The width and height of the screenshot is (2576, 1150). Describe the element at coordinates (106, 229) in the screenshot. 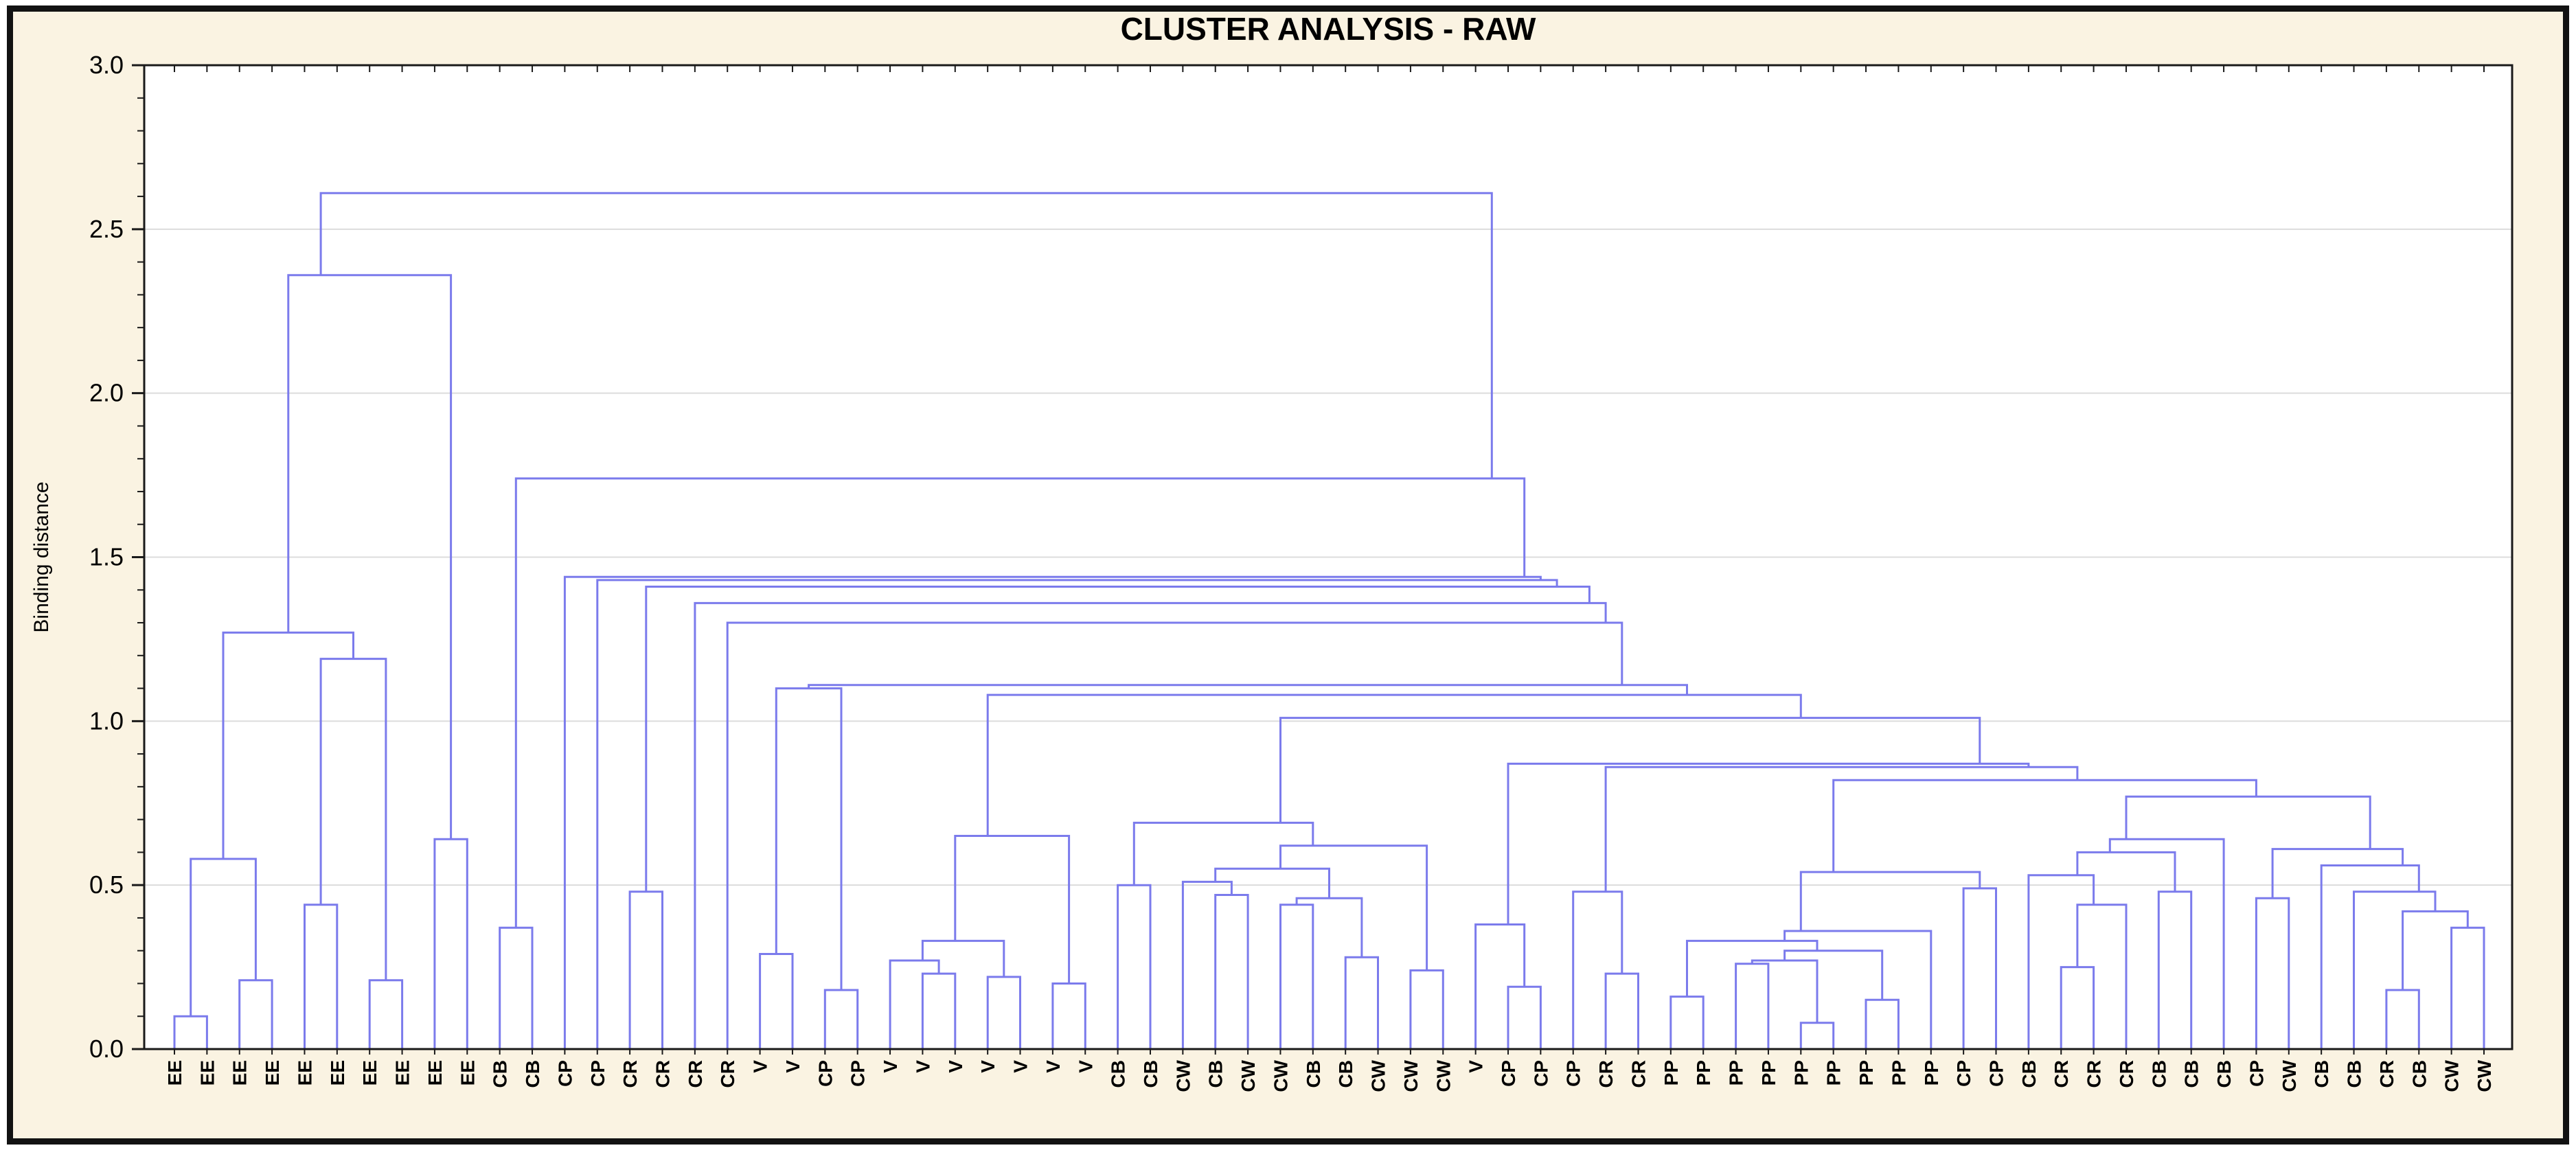

I see `y-tick-label: 2.5` at that location.